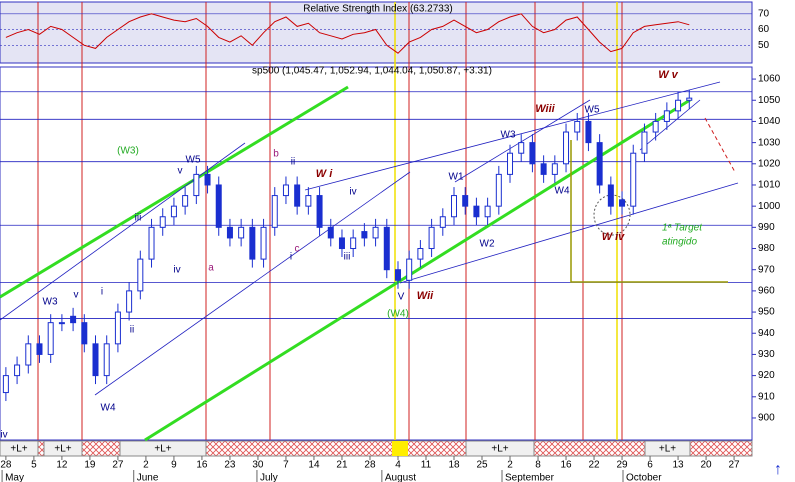  I want to click on x-tick-label: 22, so click(594, 465).